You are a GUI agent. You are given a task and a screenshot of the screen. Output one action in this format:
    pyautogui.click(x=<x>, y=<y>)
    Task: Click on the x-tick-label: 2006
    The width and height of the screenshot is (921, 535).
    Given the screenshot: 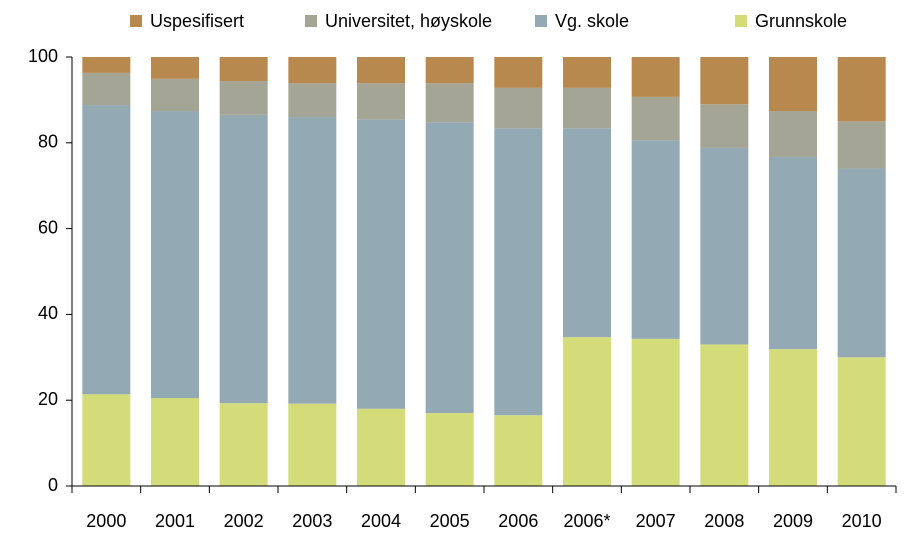 What is the action you would take?
    pyautogui.click(x=518, y=520)
    